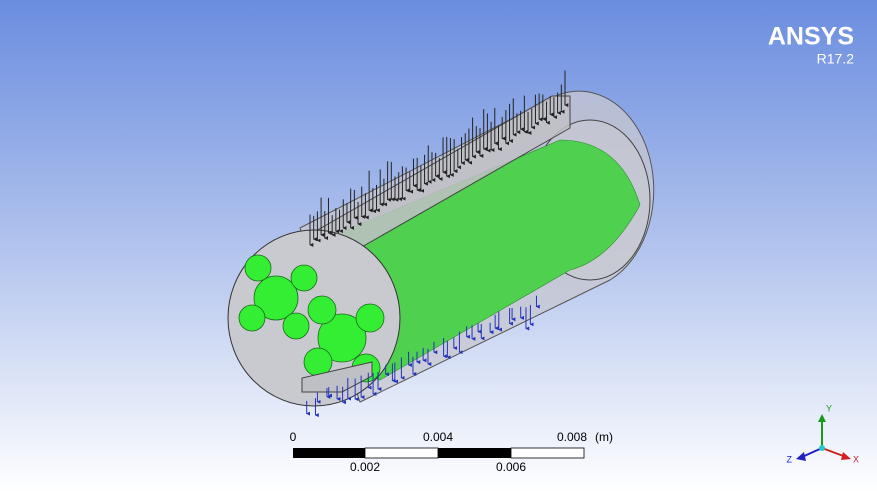 Image resolution: width=877 pixels, height=493 pixels. What do you see at coordinates (811, 37) in the screenshot?
I see `logo-name: ANSYS` at bounding box center [811, 37].